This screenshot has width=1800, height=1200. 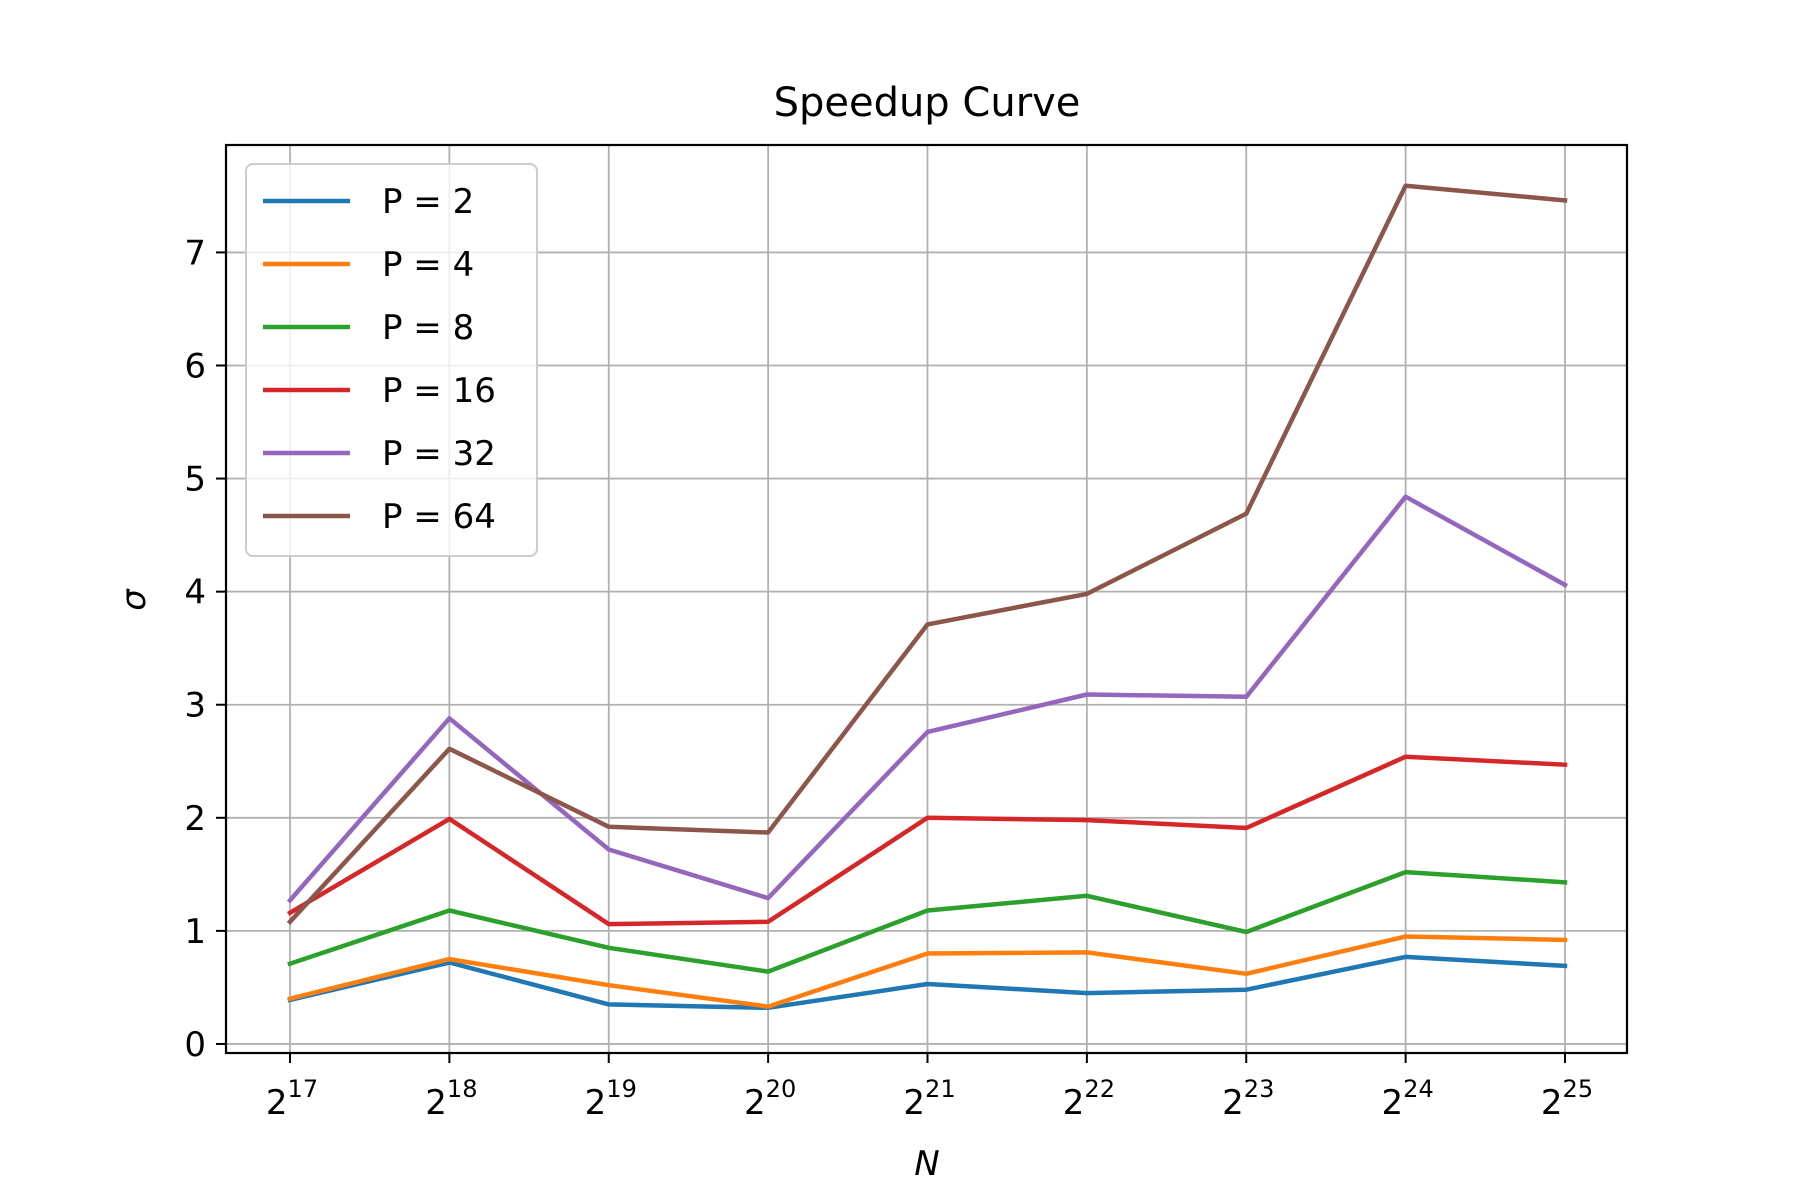 What do you see at coordinates (195, 1045) in the screenshot?
I see `y-tick-label: 0` at bounding box center [195, 1045].